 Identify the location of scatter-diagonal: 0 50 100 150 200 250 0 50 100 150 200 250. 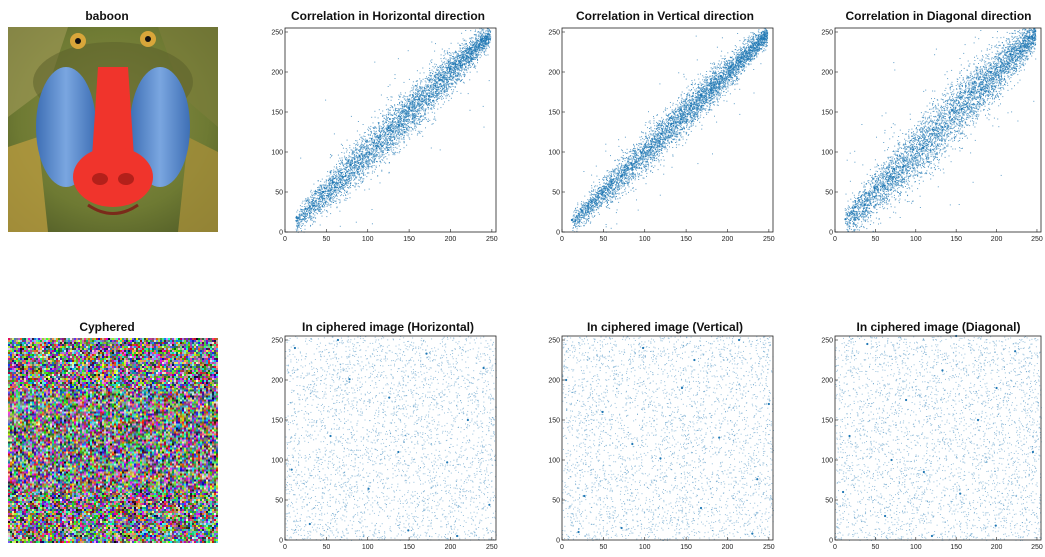
(932, 135).